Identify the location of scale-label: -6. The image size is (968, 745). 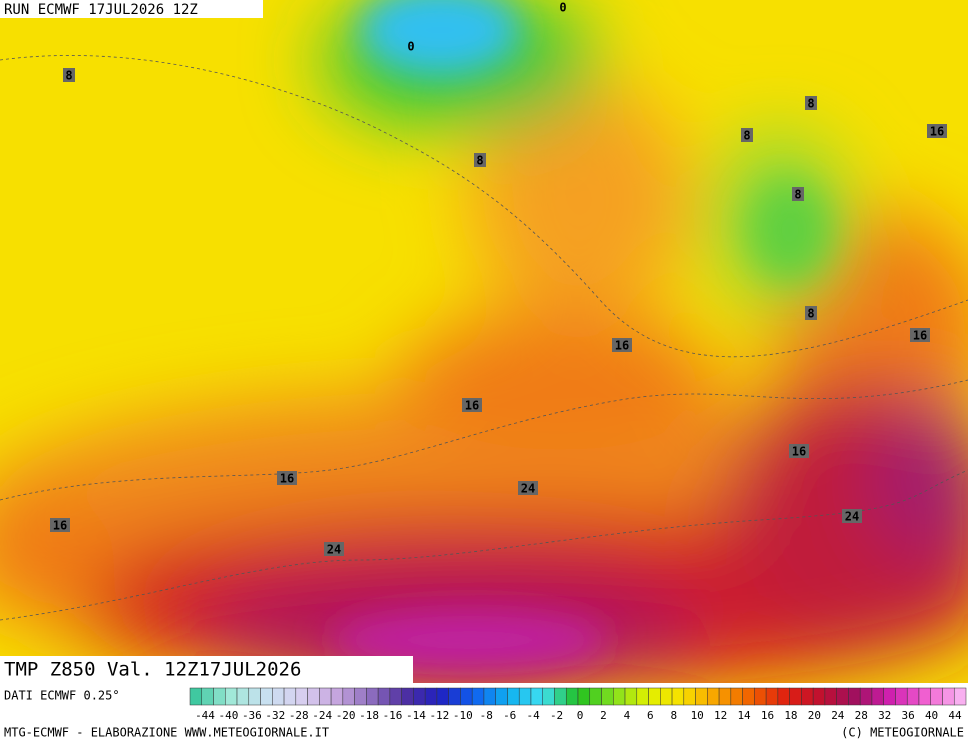
(509, 715).